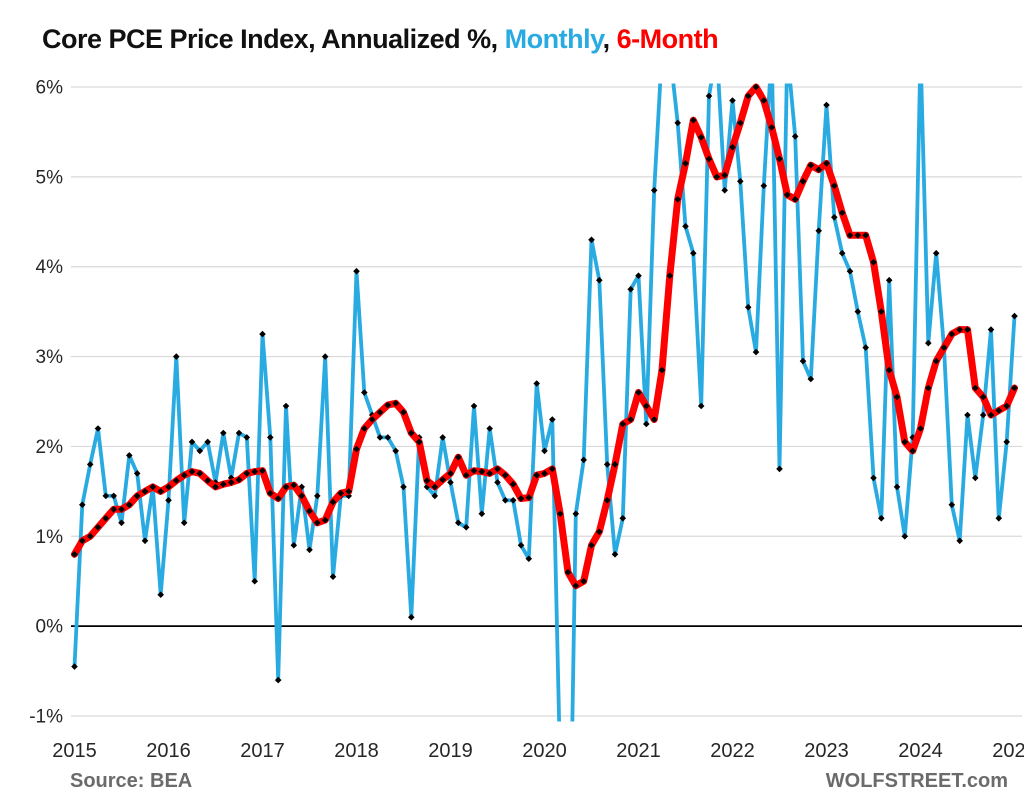 The height and width of the screenshot is (802, 1024). I want to click on x-axis-tick-label: 2017, so click(262, 751).